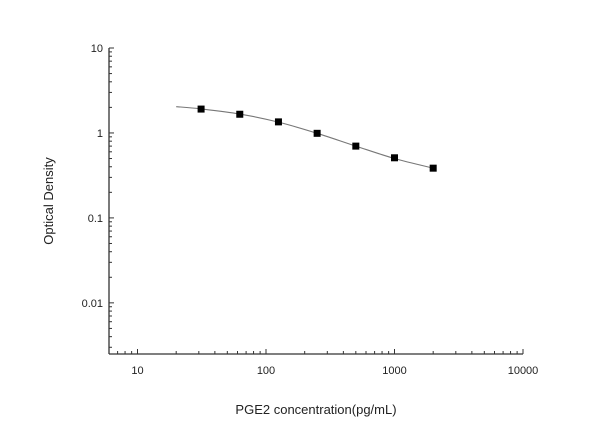 This screenshot has width=608, height=429. What do you see at coordinates (394, 371) in the screenshot?
I see `x-tick-label: 1000` at bounding box center [394, 371].